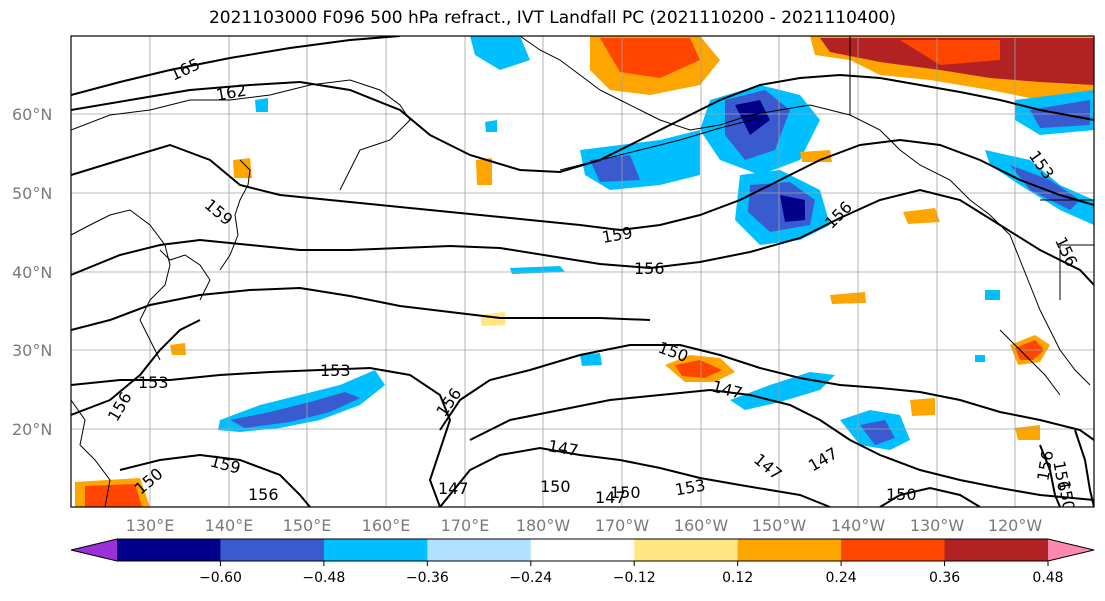 The image size is (1105, 601). I want to click on lat-label: 20°N, so click(32, 429).